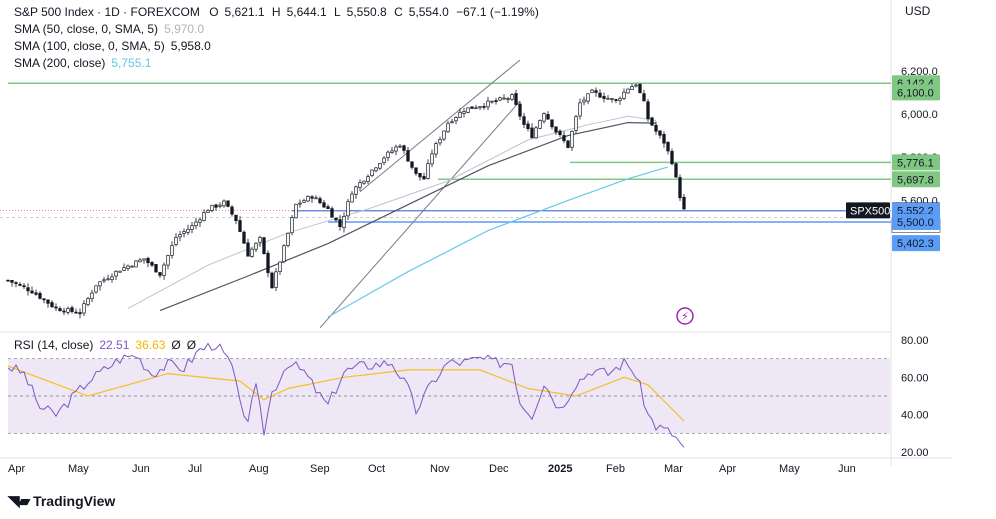  Describe the element at coordinates (61, 501) in the screenshot. I see `tradingview-logo: ◥▰ TradingView` at that location.